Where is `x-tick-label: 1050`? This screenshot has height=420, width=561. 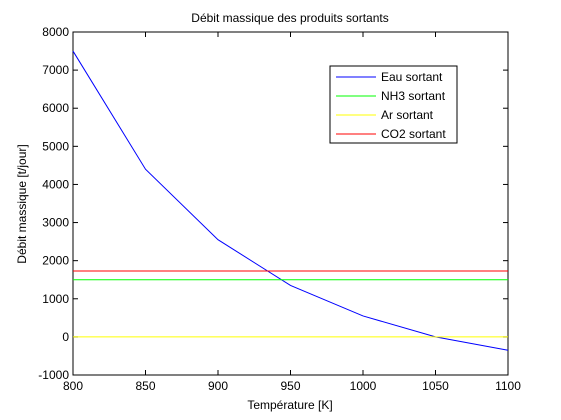
x-tick-label: 1050 is located at coordinates (435, 386).